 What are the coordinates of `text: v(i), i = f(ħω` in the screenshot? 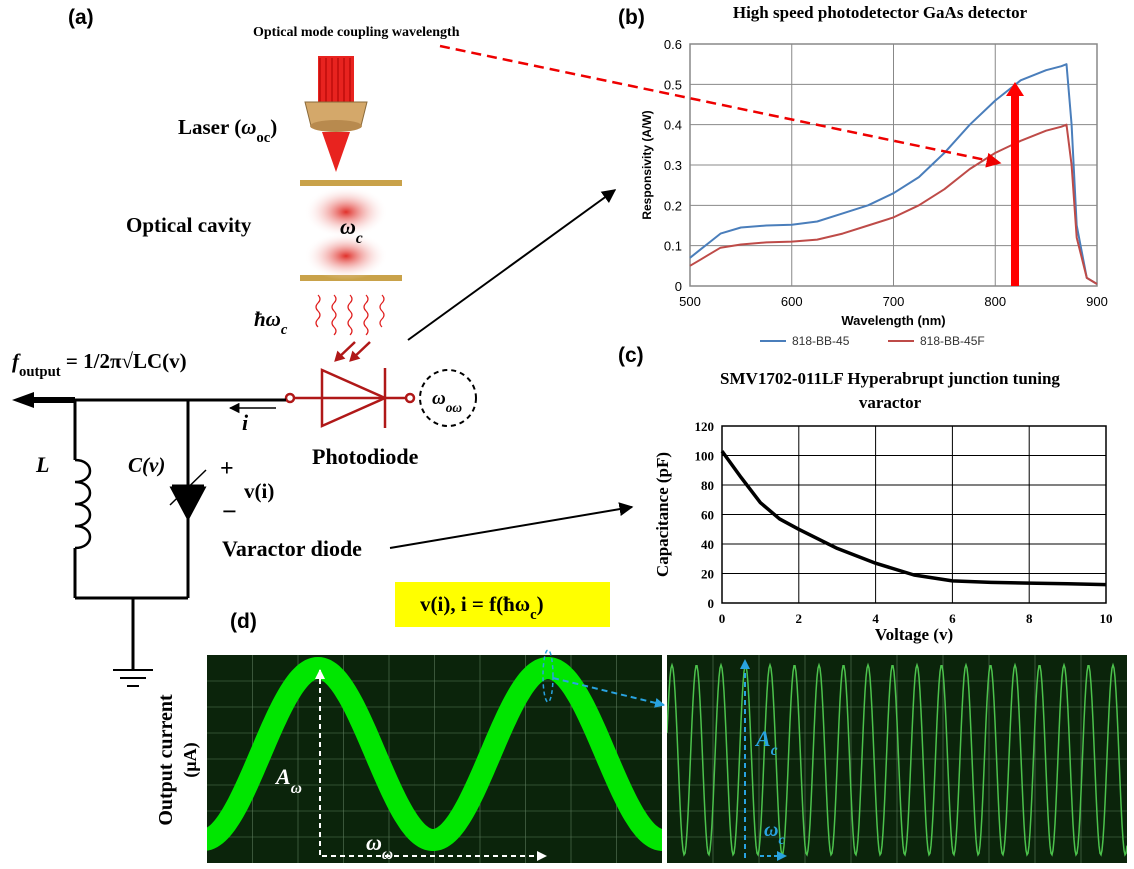 It's located at (475, 604).